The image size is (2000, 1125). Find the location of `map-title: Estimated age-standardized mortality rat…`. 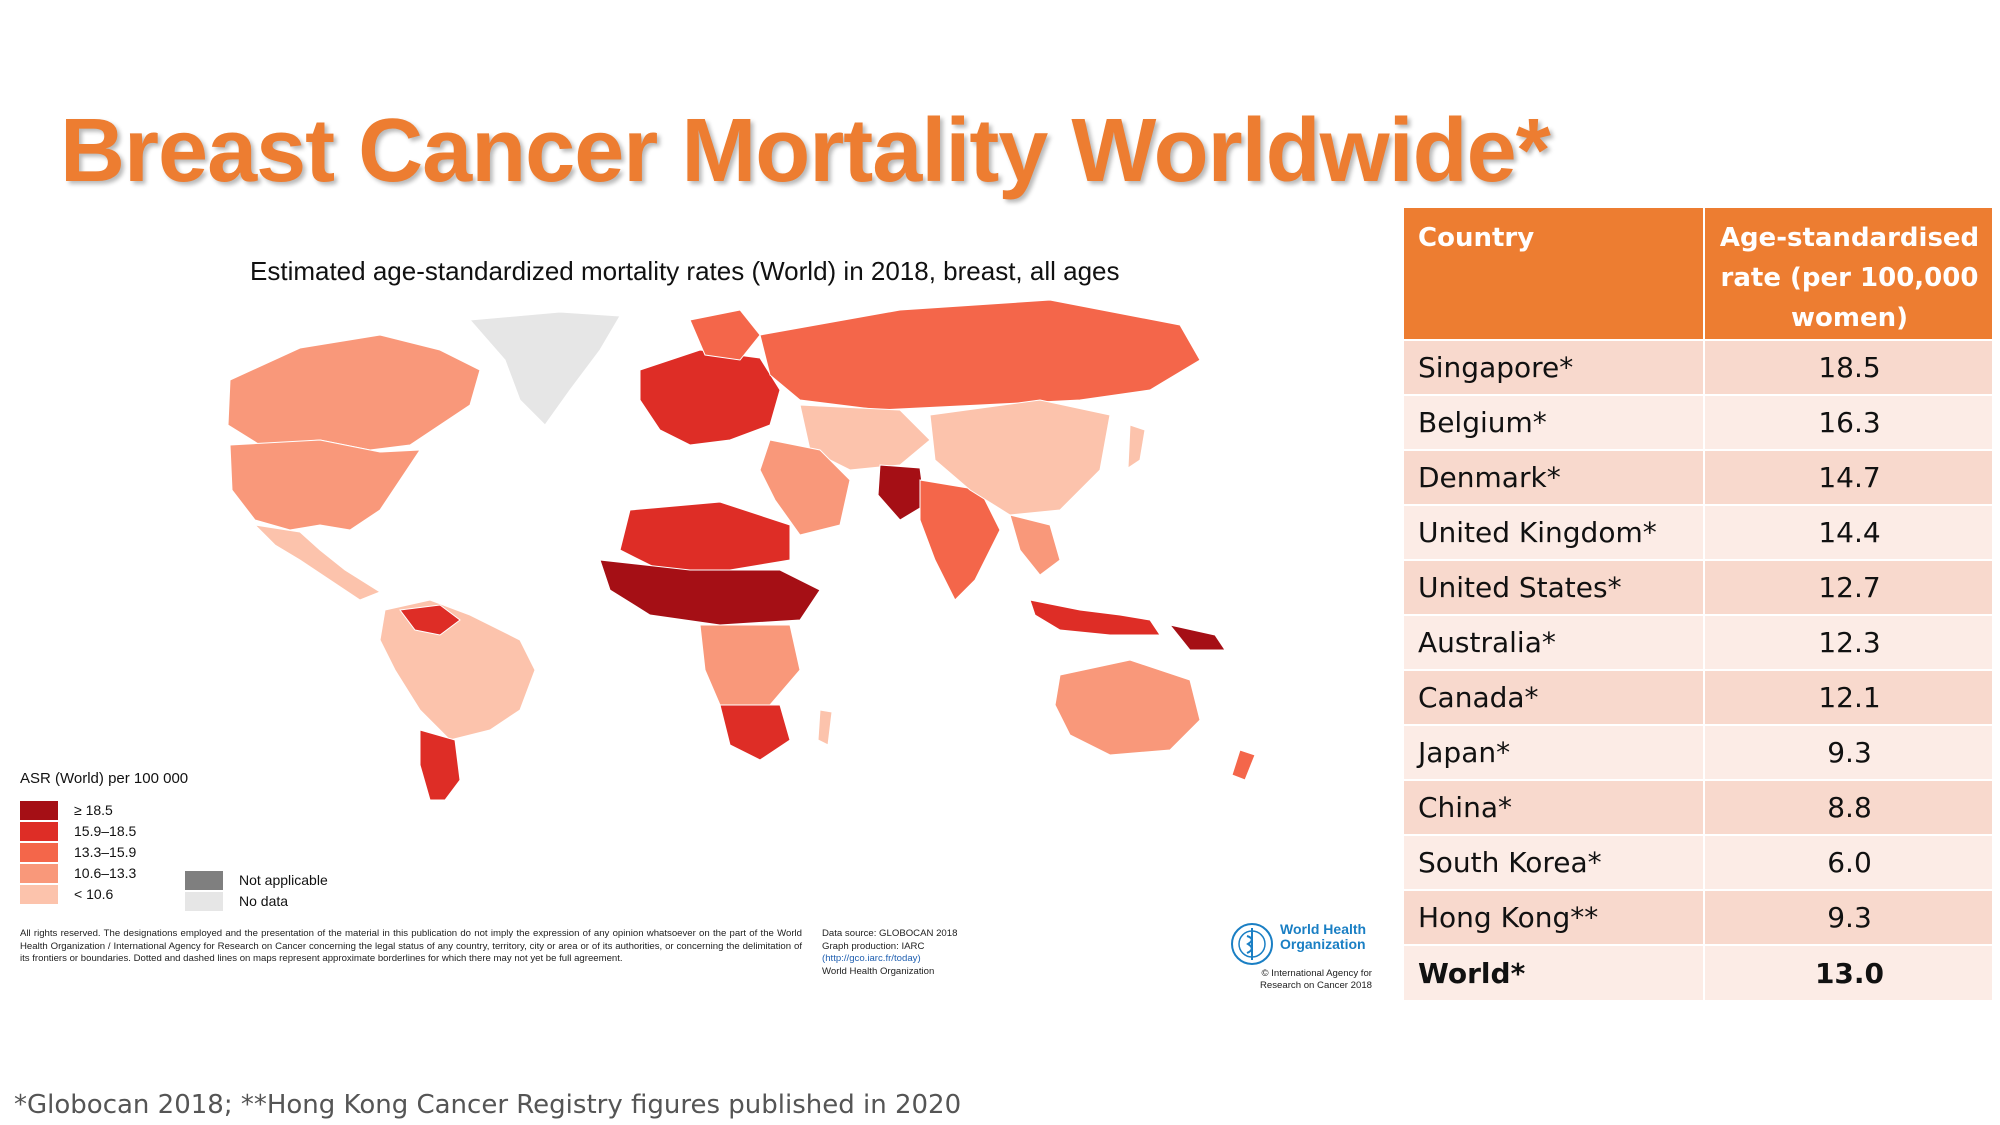

map-title: Estimated age-standardized mortality rat… is located at coordinates (685, 271).